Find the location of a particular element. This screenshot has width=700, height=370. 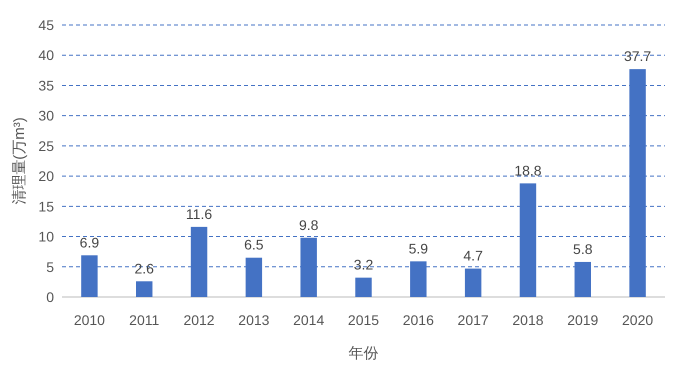

data-label: 18.8 is located at coordinates (528, 170).